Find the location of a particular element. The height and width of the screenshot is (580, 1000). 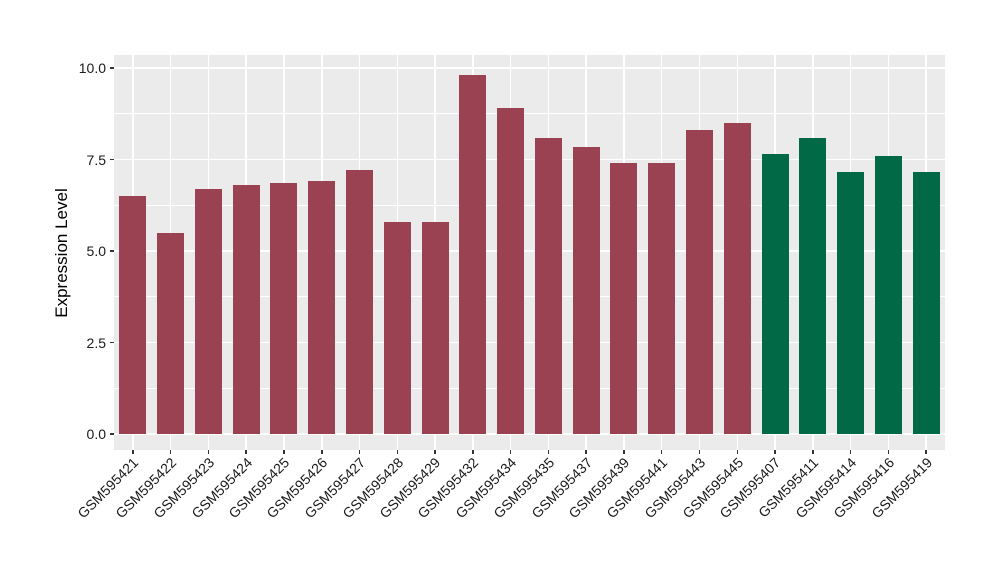

bar-GSM595443 is located at coordinates (699, 282).